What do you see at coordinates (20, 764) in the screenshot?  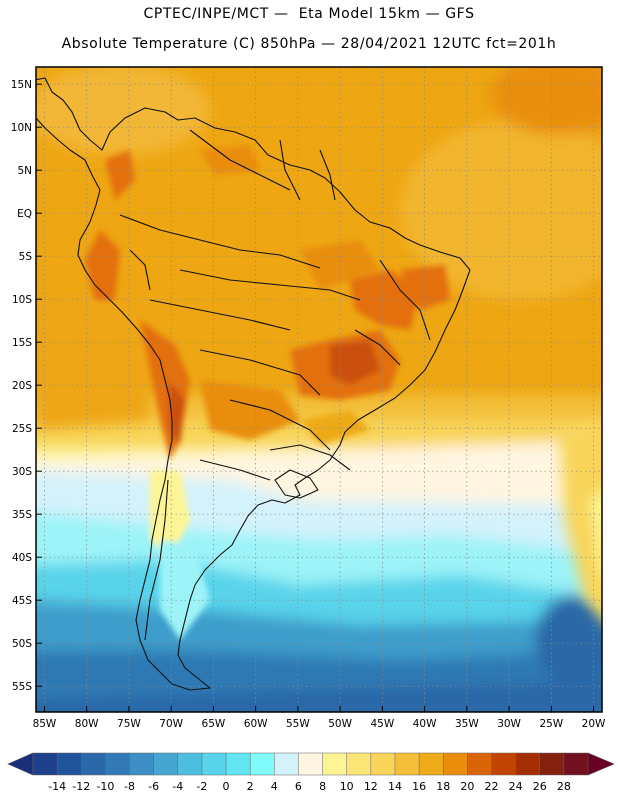 I see `colorbar-under-arrow` at bounding box center [20, 764].